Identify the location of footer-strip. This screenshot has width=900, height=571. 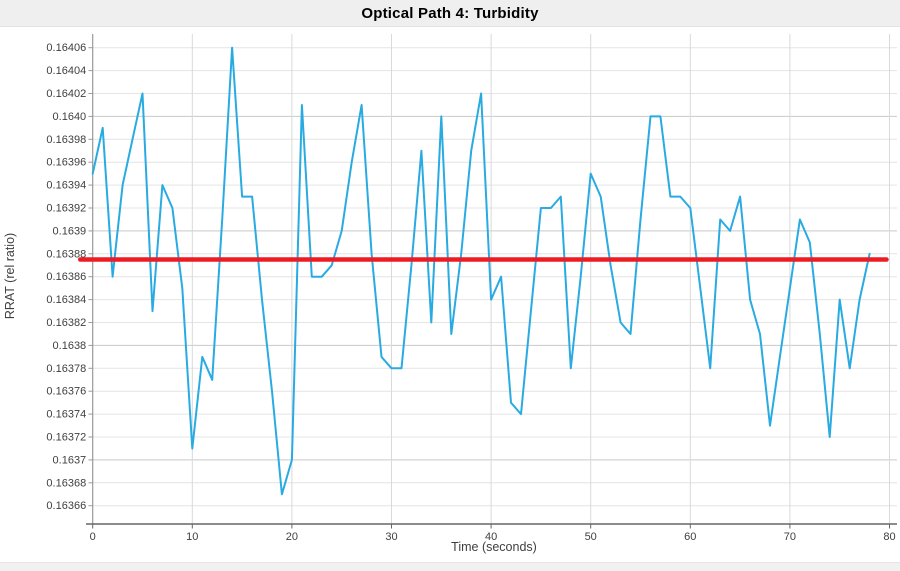
(450, 566).